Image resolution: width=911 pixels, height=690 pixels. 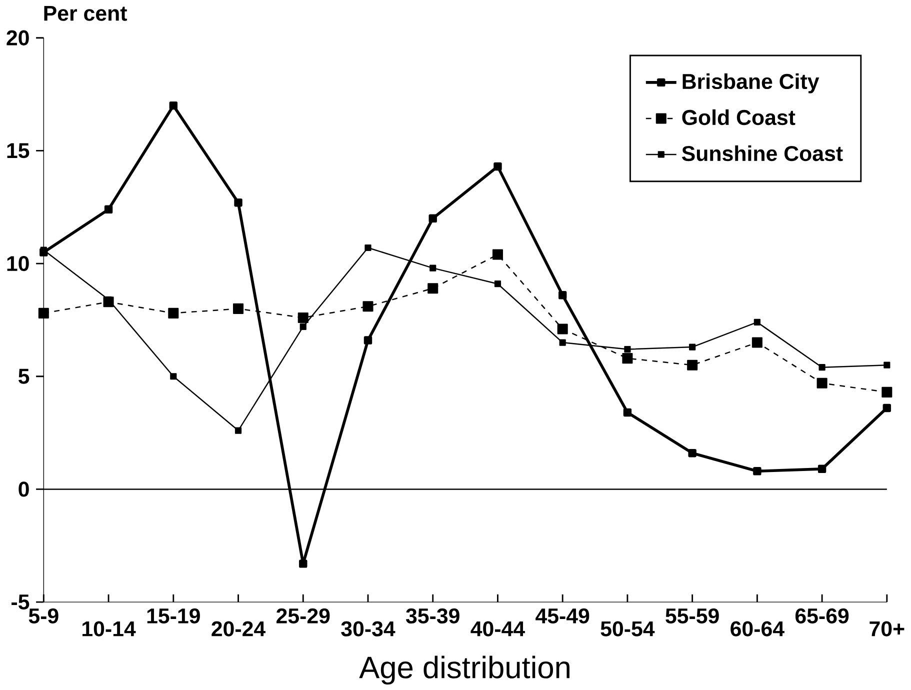 What do you see at coordinates (43, 616) in the screenshot?
I see `x-tick-label: 5-9` at bounding box center [43, 616].